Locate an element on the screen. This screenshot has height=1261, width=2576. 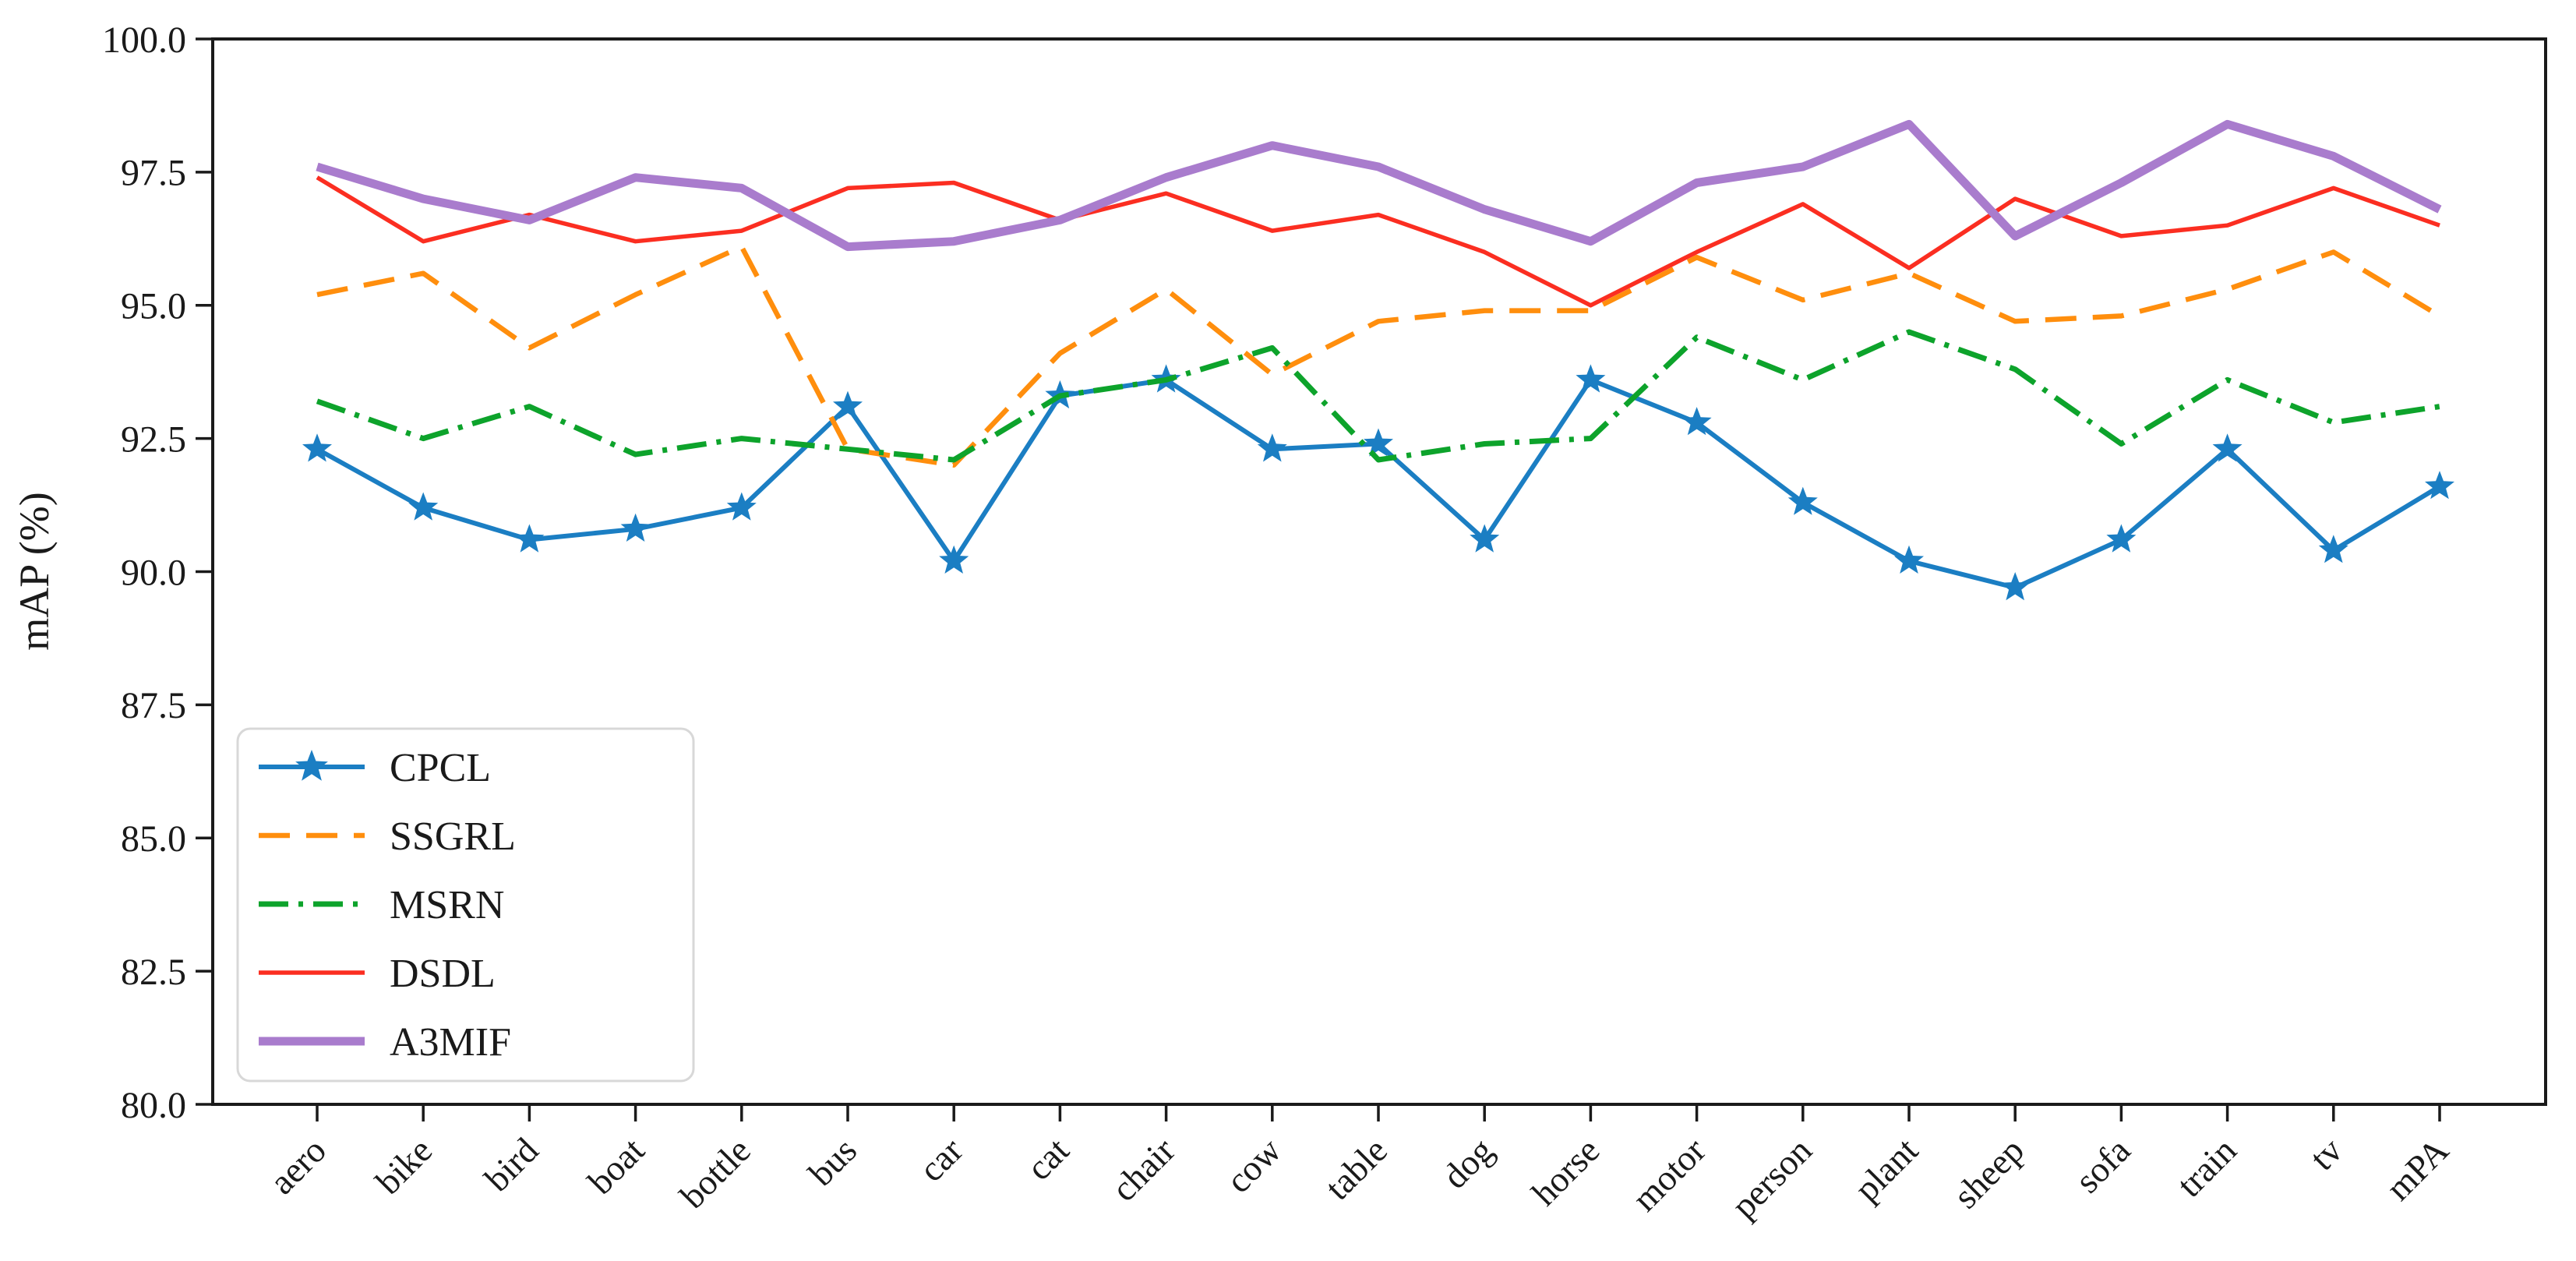
legend-label-a3mif: A3MIF is located at coordinates (450, 1042).